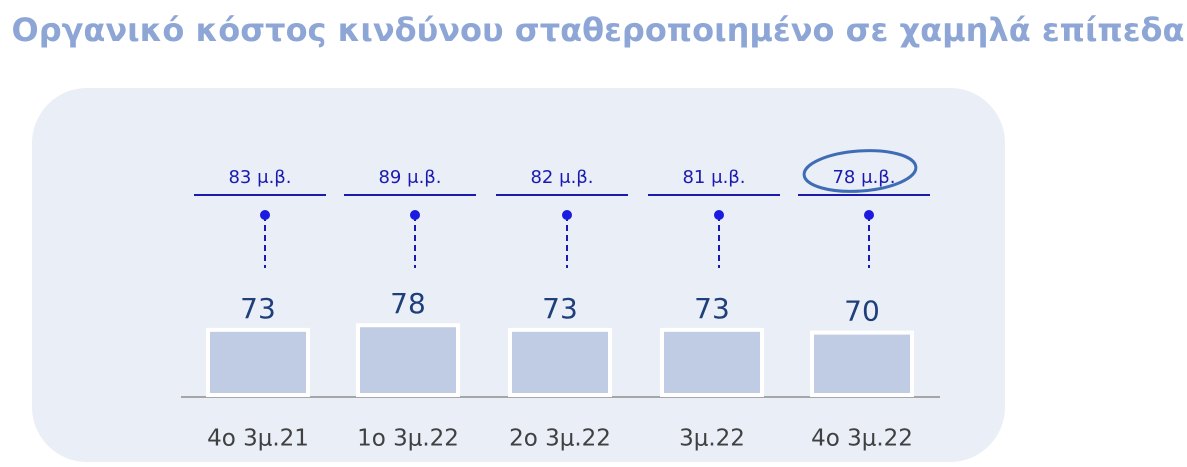 Image resolution: width=1187 pixels, height=467 pixels. Describe the element at coordinates (408, 303) in the screenshot. I see `value-label: 78` at that location.